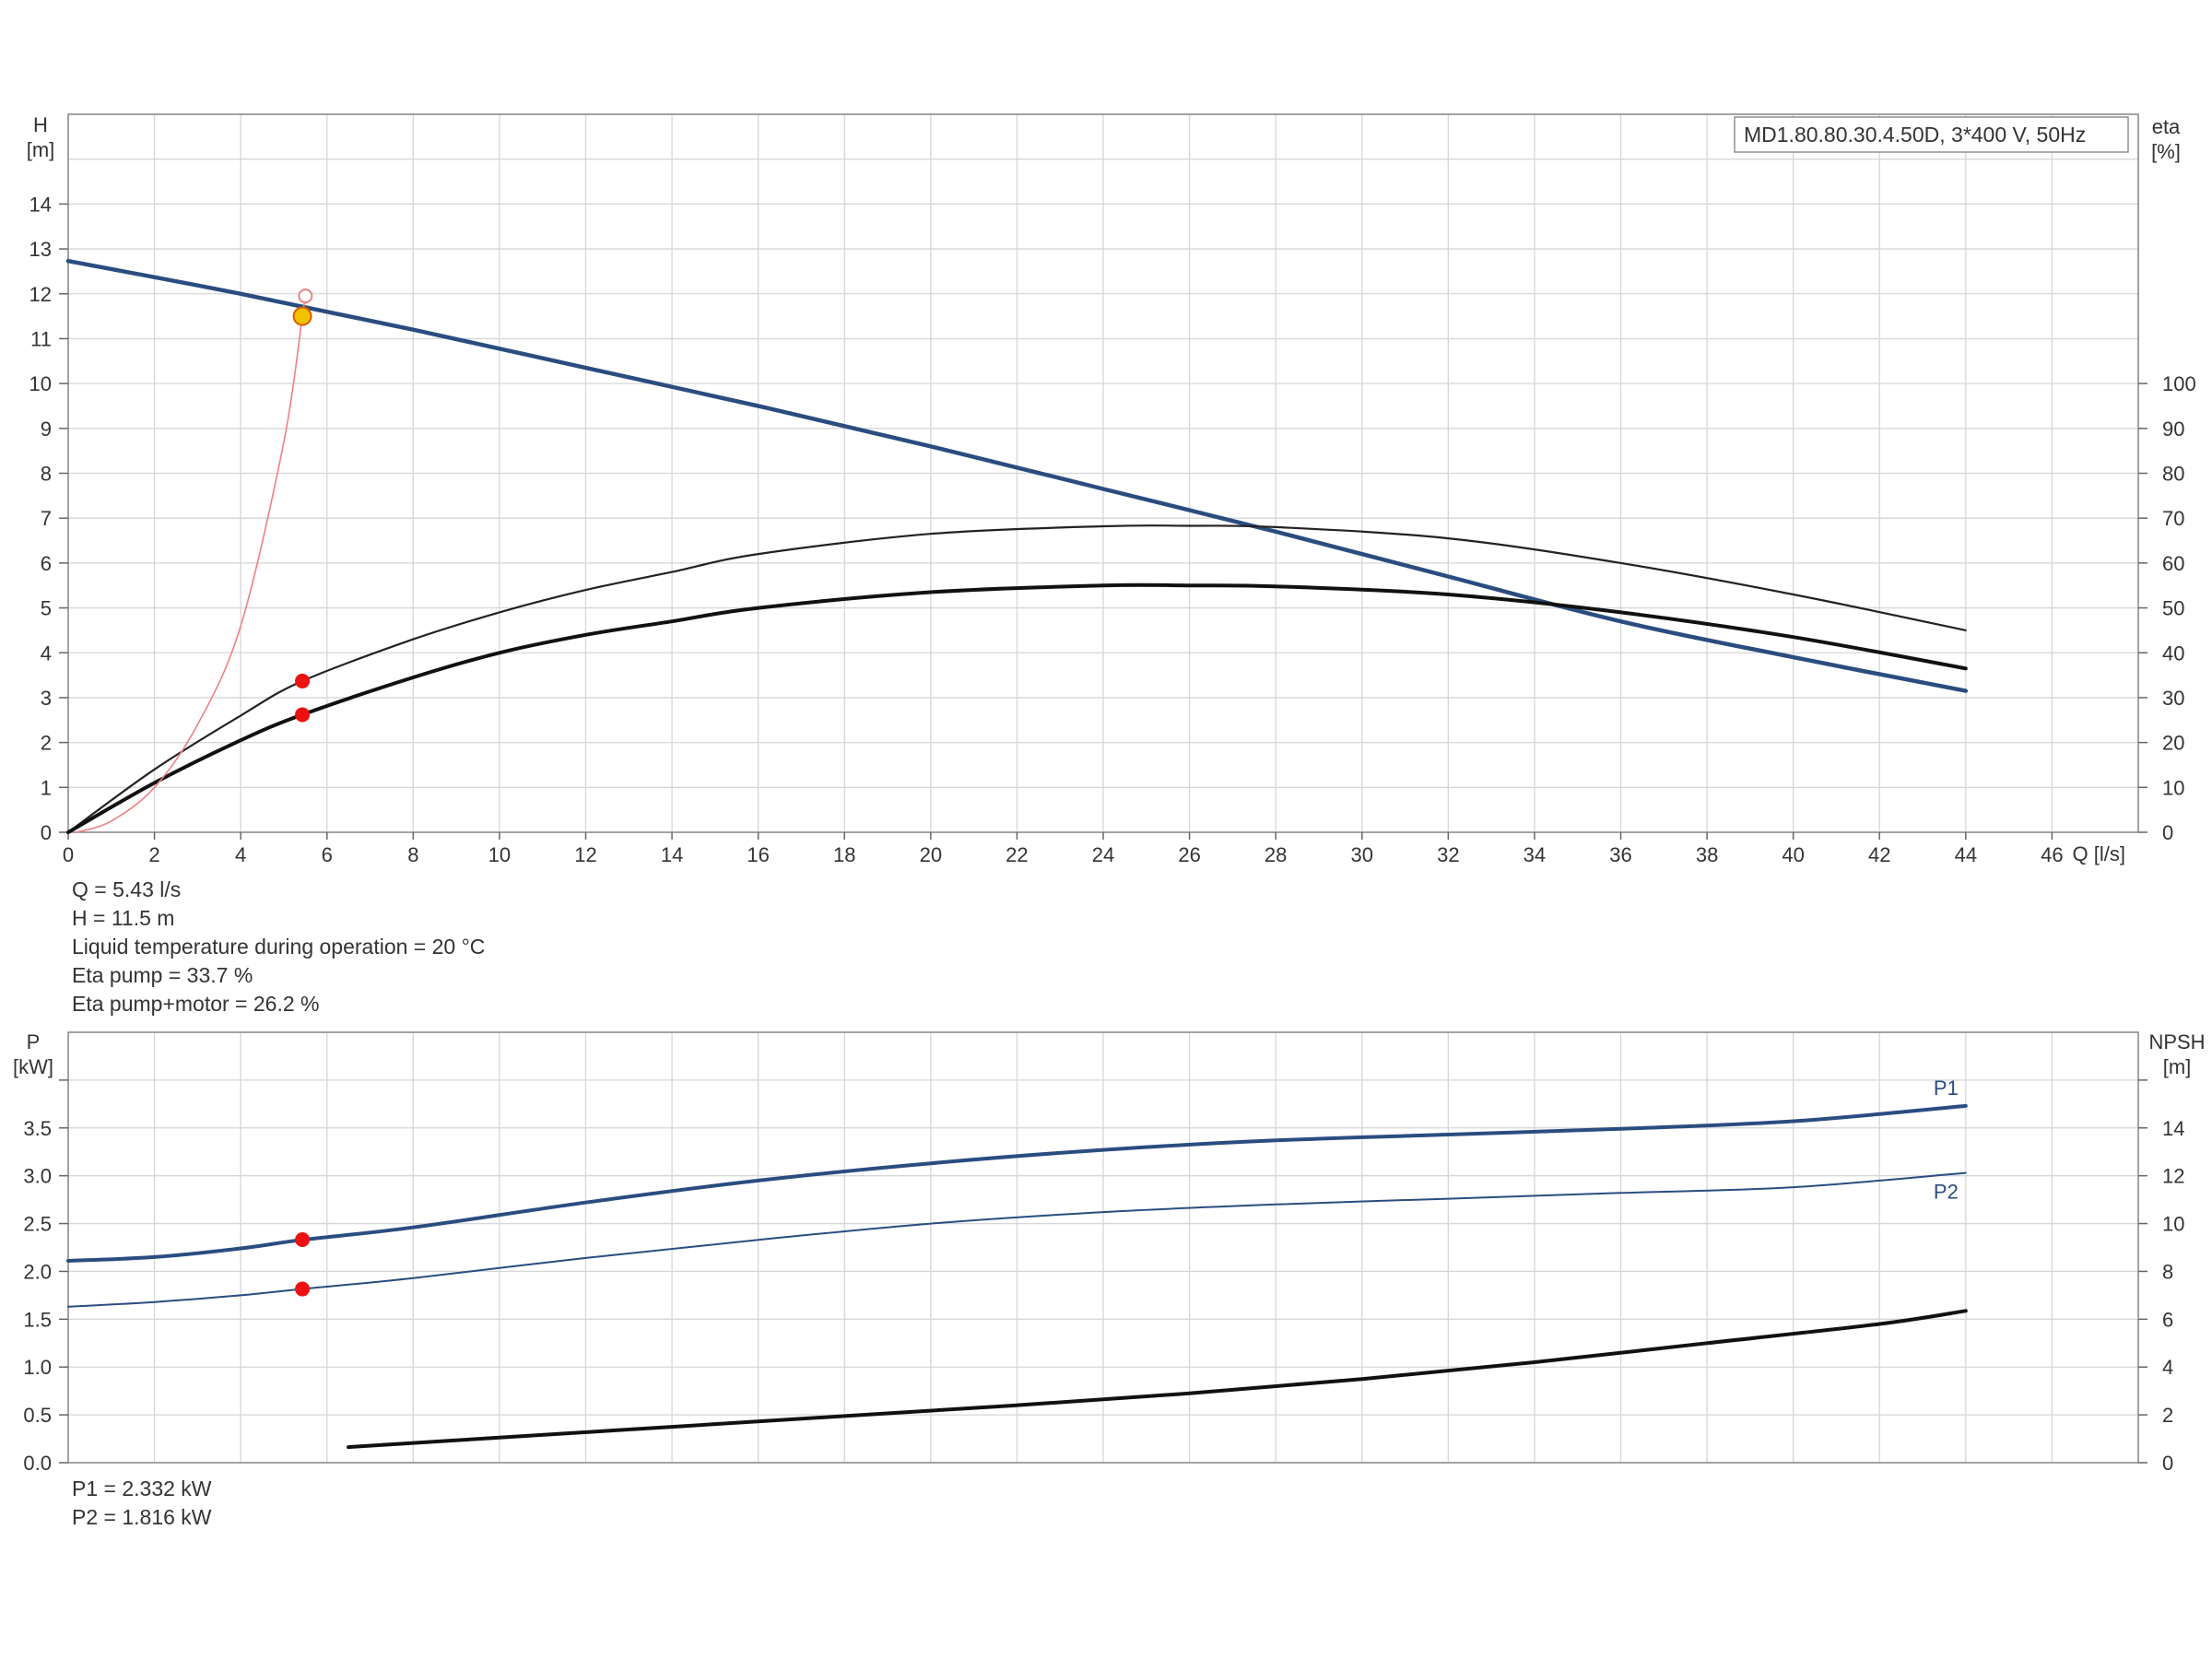 The image size is (2212, 1659). Describe the element at coordinates (2167, 1367) in the screenshot. I see `bottom-y-right-tick-label: 4` at that location.